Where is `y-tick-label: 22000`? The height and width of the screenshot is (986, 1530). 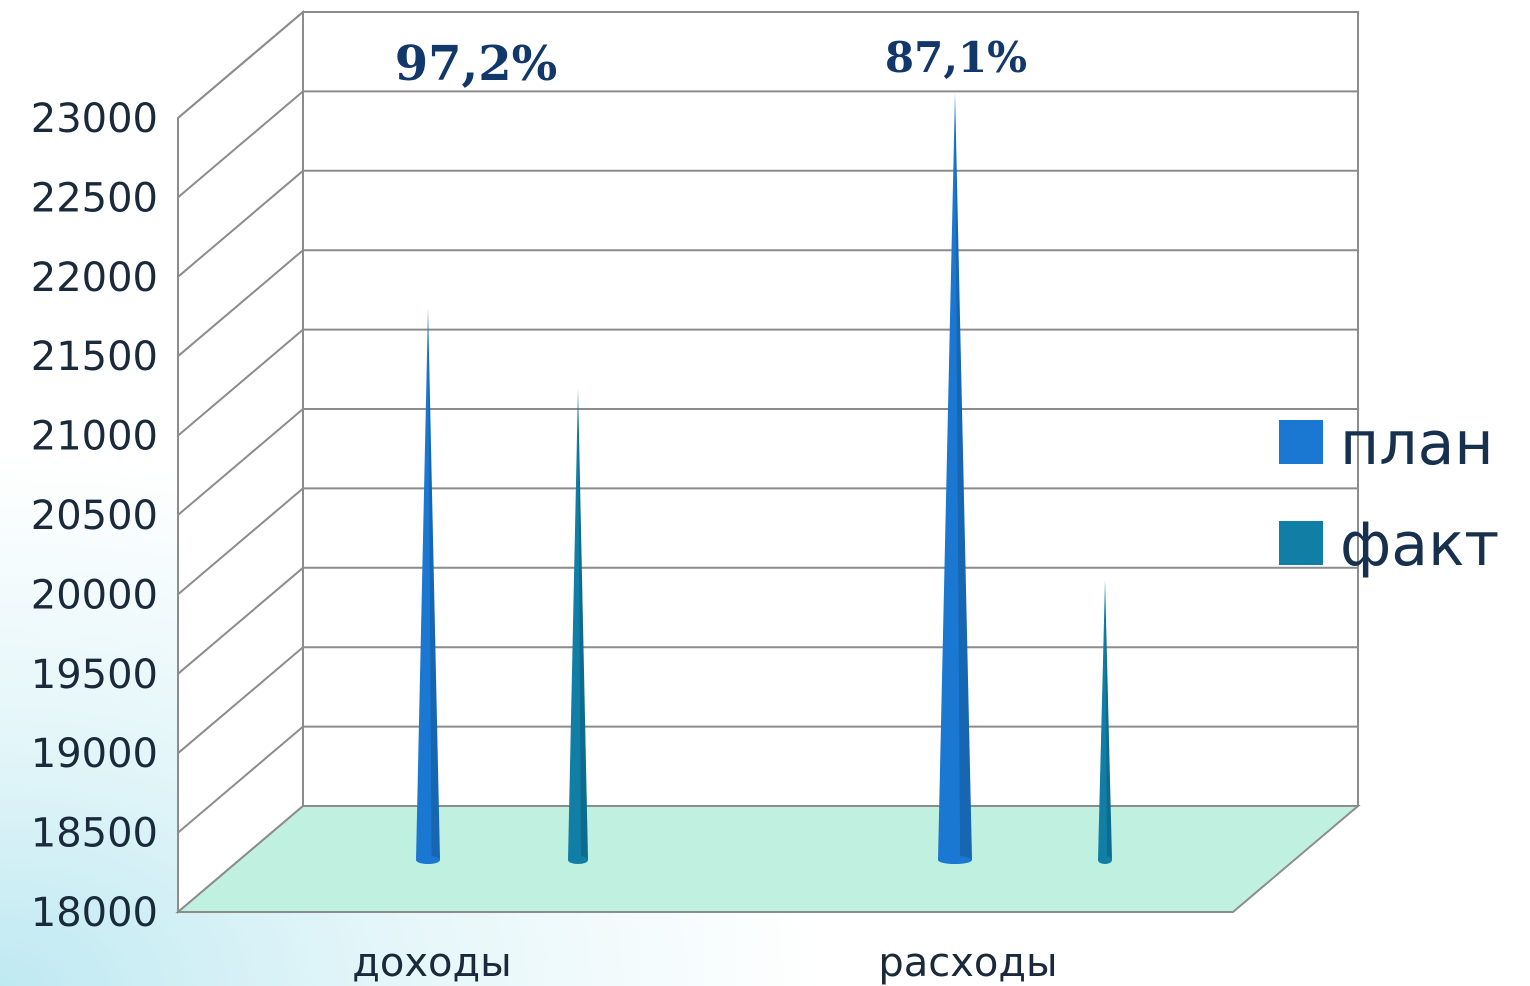 y-tick-label: 22000 is located at coordinates (94, 278).